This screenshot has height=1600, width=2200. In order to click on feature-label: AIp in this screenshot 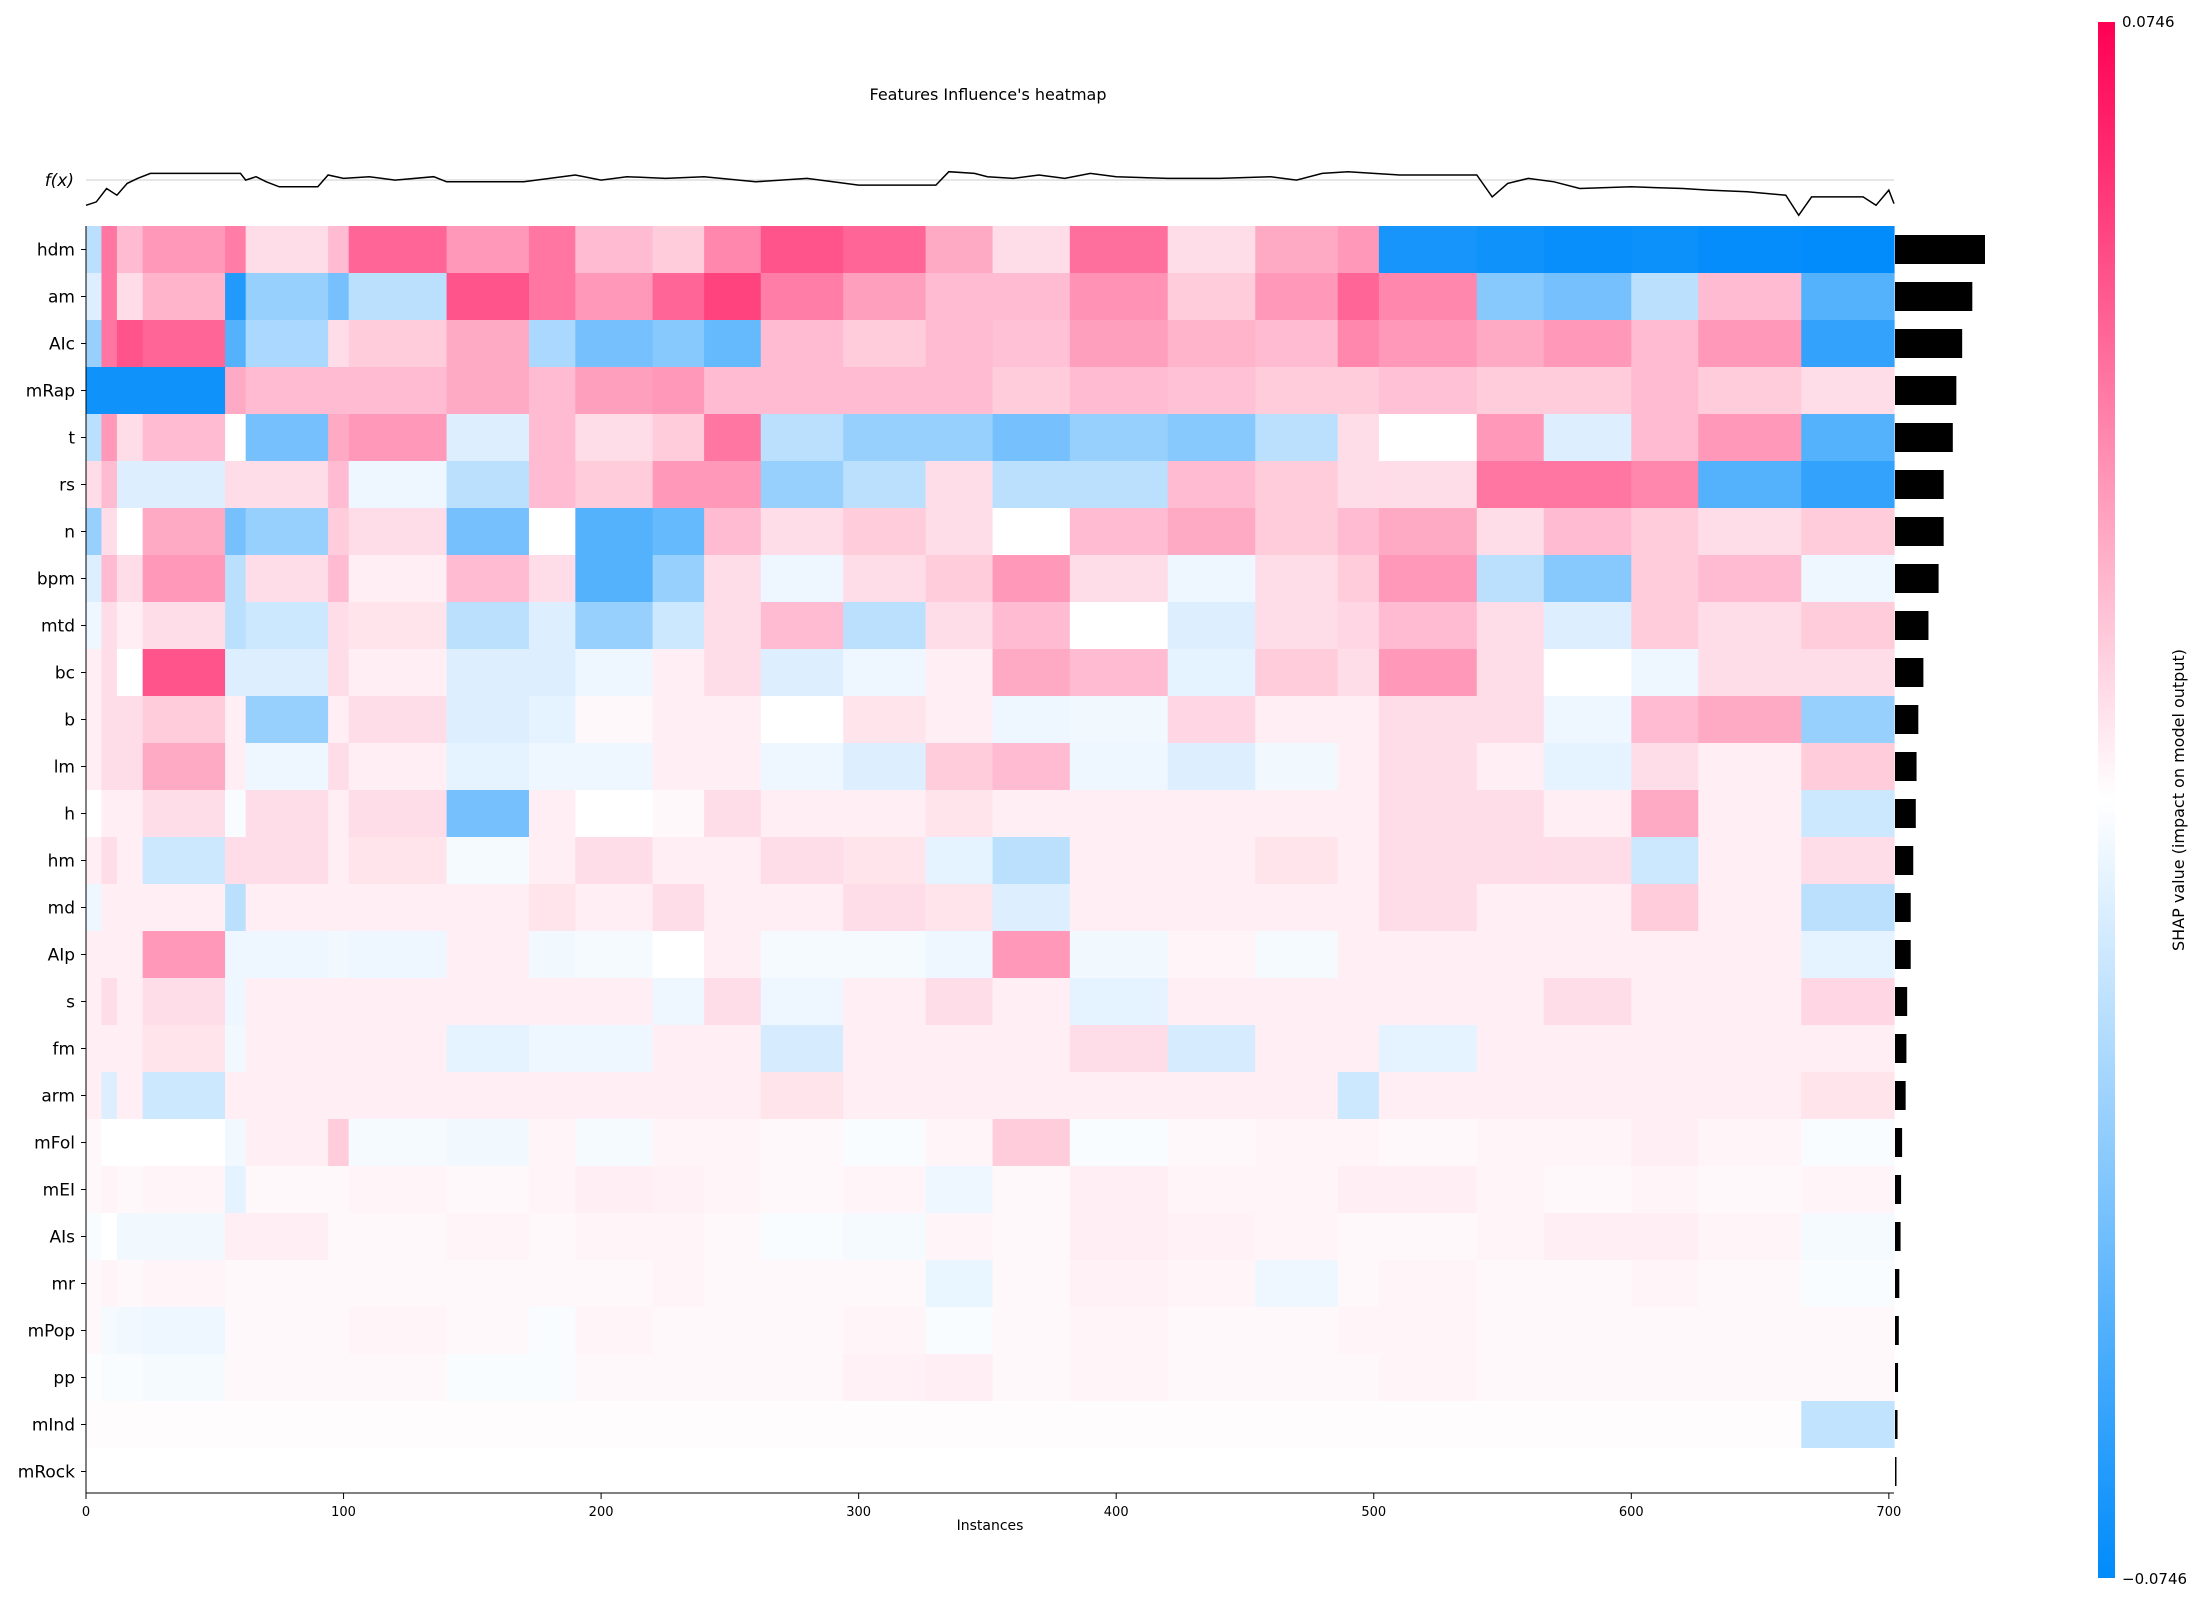, I will do `click(61, 956)`.